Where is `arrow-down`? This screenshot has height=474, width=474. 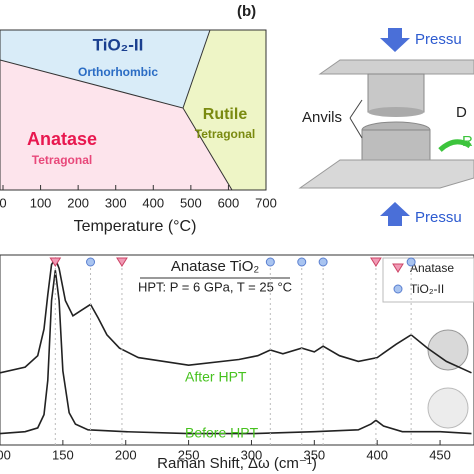 arrow-down is located at coordinates (395, 40).